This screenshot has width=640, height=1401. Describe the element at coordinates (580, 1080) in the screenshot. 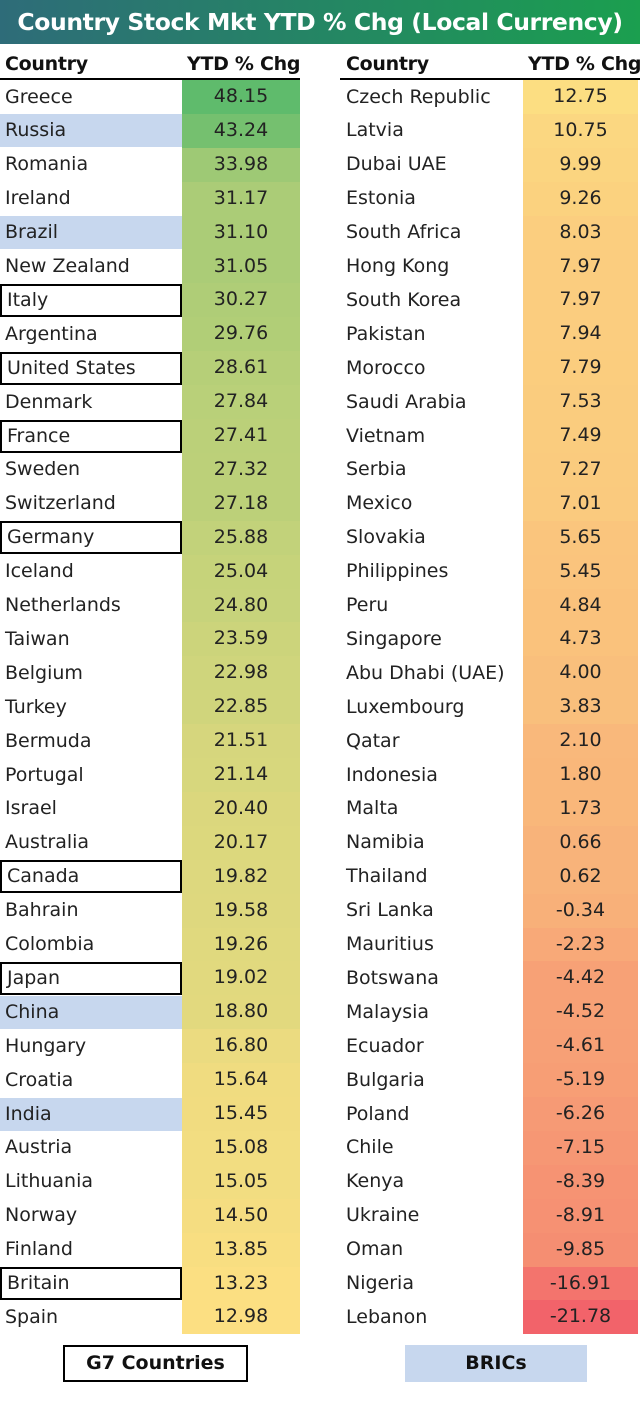

I see `ytd-value-cell: -5.19` at that location.